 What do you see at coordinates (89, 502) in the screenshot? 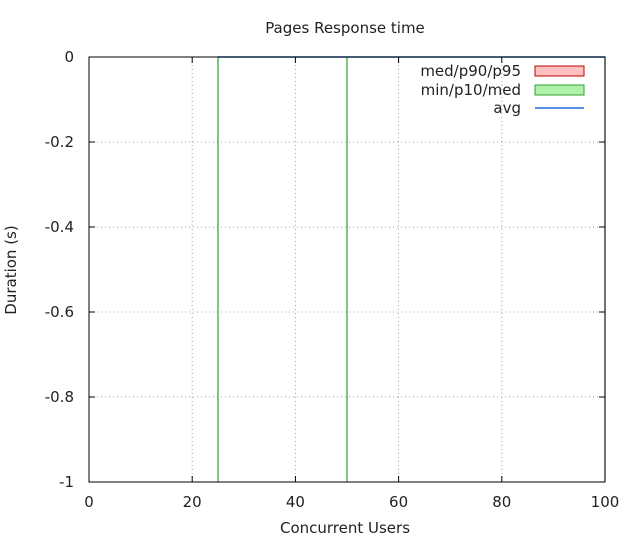
I see `x-tick-label: 0` at bounding box center [89, 502].